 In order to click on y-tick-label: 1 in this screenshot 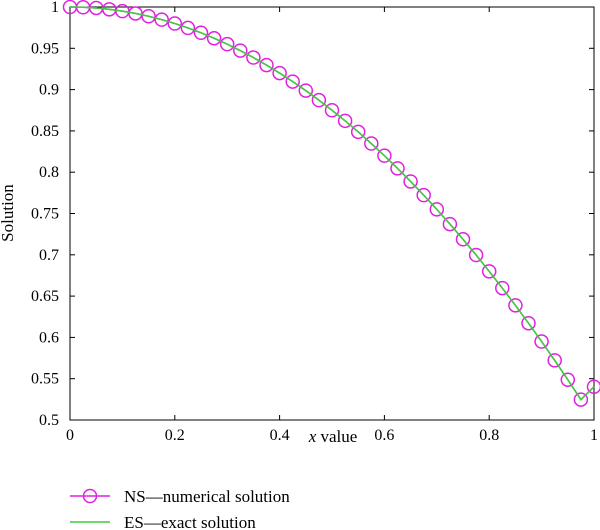, I will do `click(55, 8)`.